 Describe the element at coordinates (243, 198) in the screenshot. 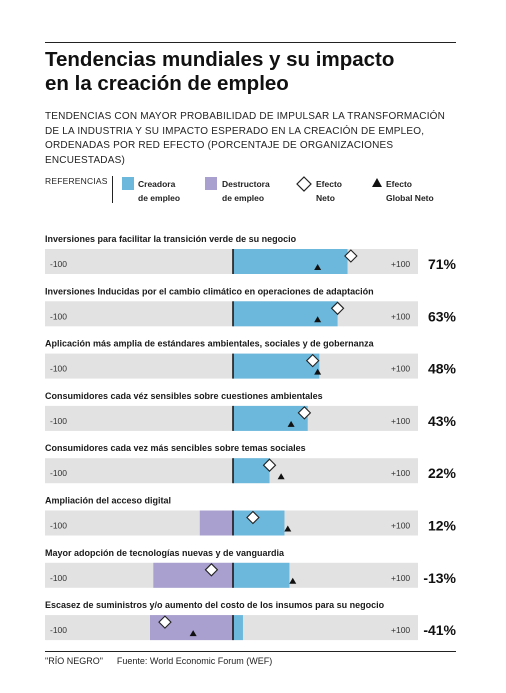

I see `legend-destroyer-line-2: de empleo` at that location.